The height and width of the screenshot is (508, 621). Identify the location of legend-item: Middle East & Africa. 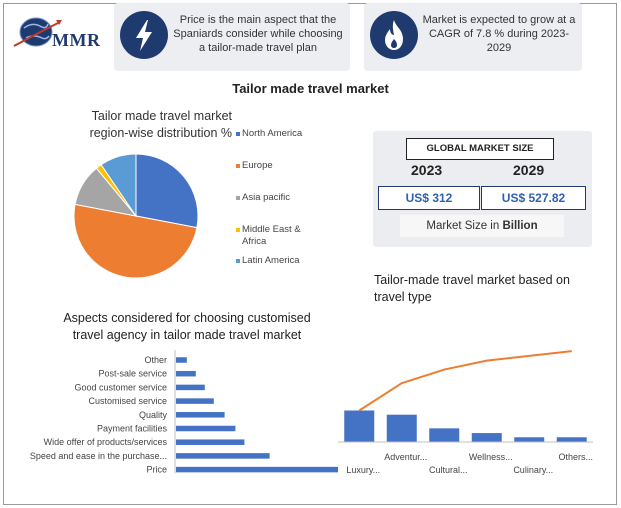
(281, 236).